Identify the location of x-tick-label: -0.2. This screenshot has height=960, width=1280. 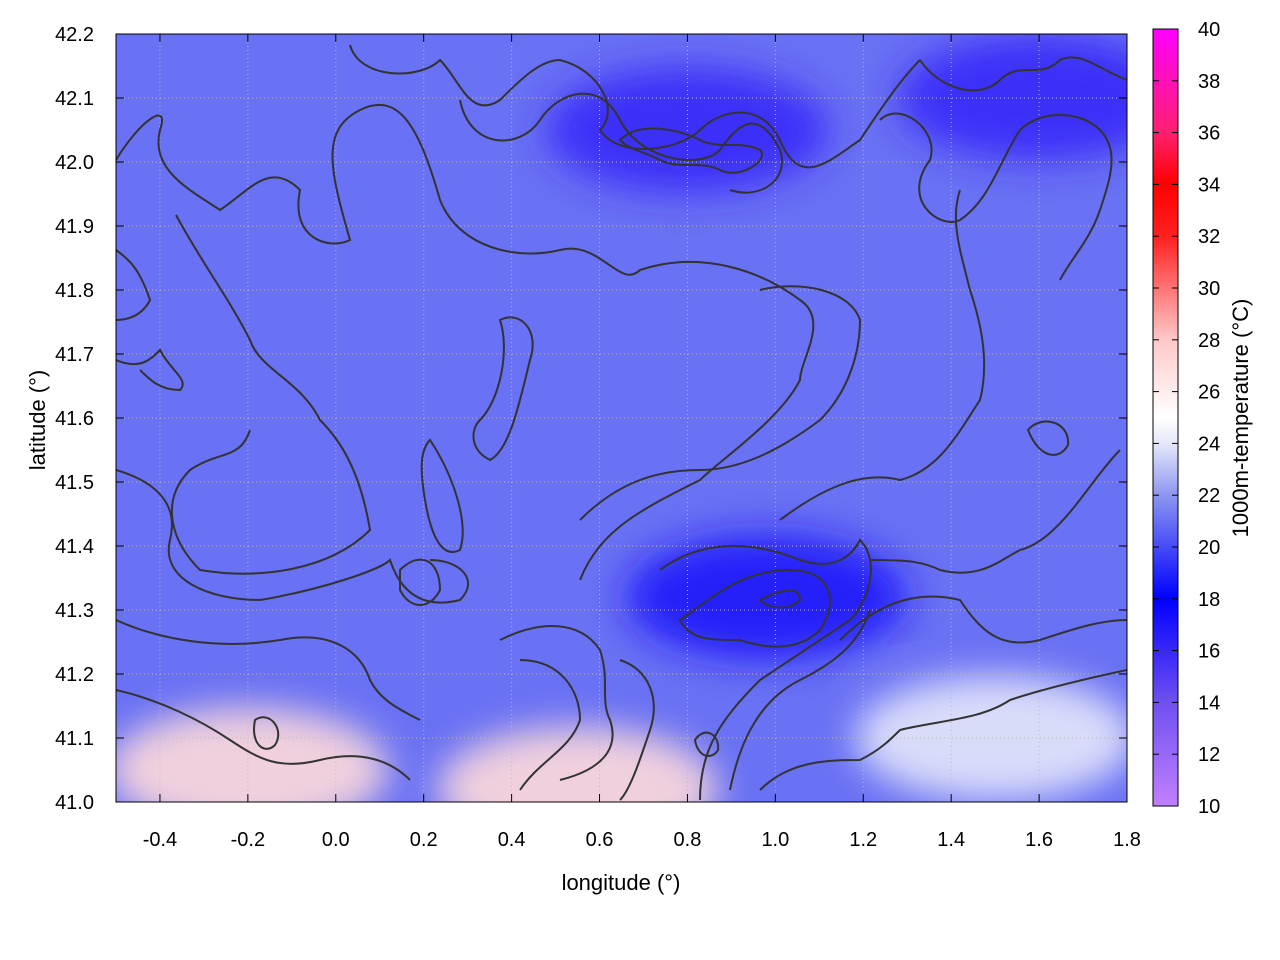
(248, 840).